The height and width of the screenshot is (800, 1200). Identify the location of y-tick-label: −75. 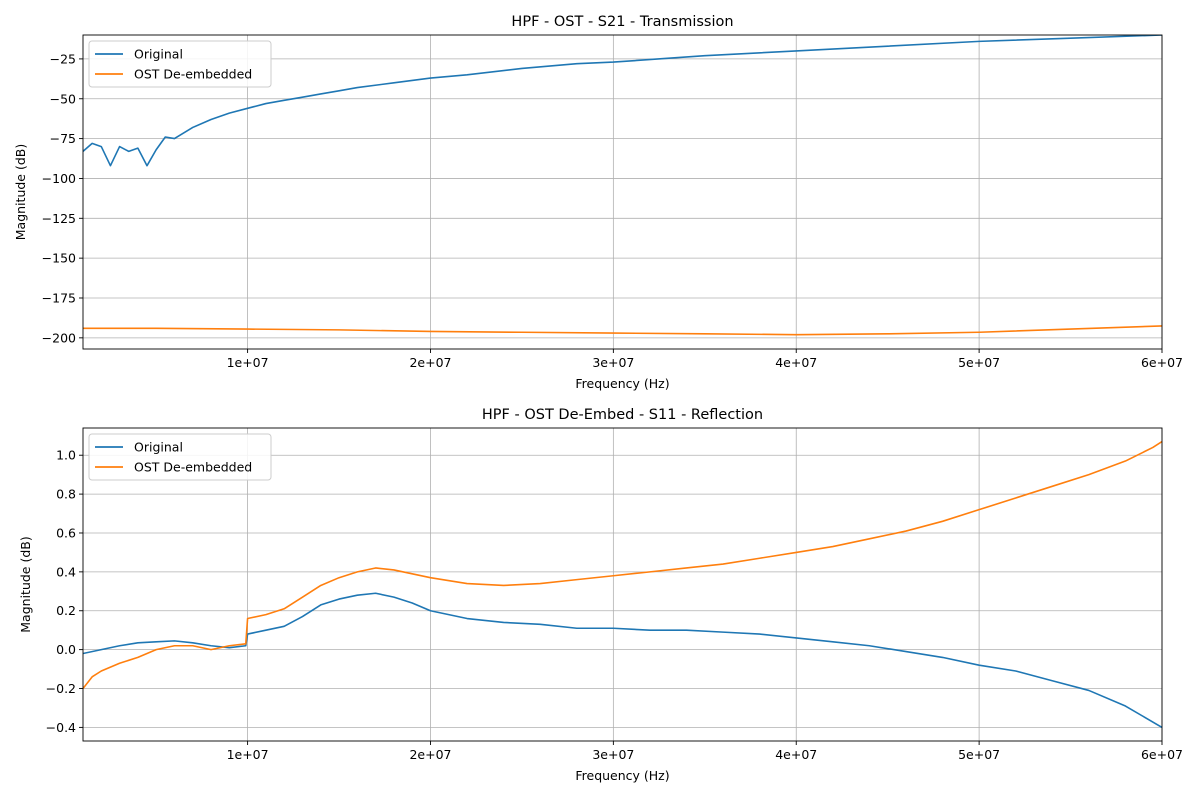
(63, 138).